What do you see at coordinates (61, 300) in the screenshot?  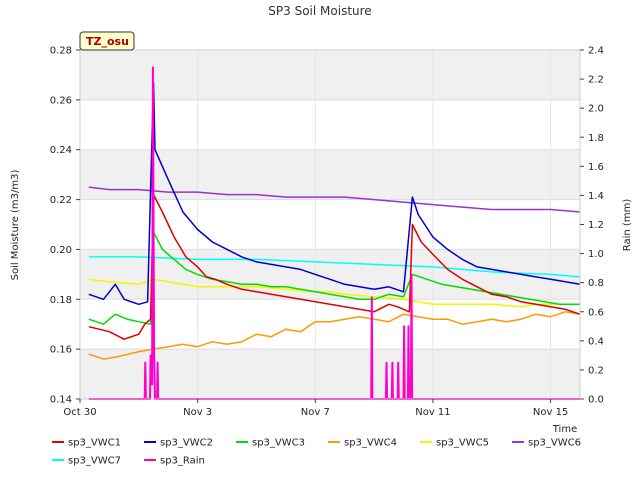 I see `y-tick-label: 0.18` at bounding box center [61, 300].